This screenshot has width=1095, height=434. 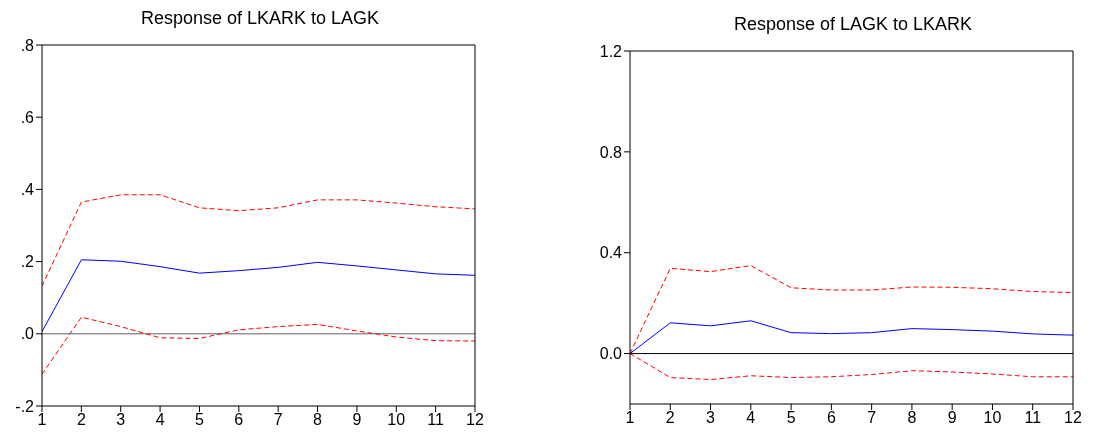 I want to click on y-tick-label: .8, so click(x=27, y=45).